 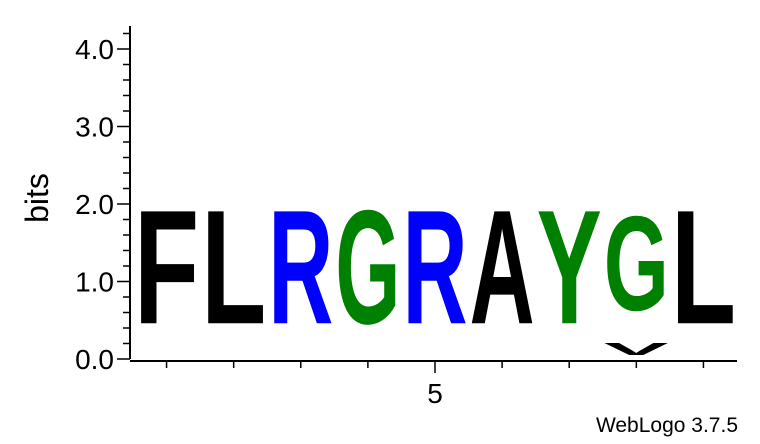 I want to click on y-axis-title: bits, so click(x=37, y=198).